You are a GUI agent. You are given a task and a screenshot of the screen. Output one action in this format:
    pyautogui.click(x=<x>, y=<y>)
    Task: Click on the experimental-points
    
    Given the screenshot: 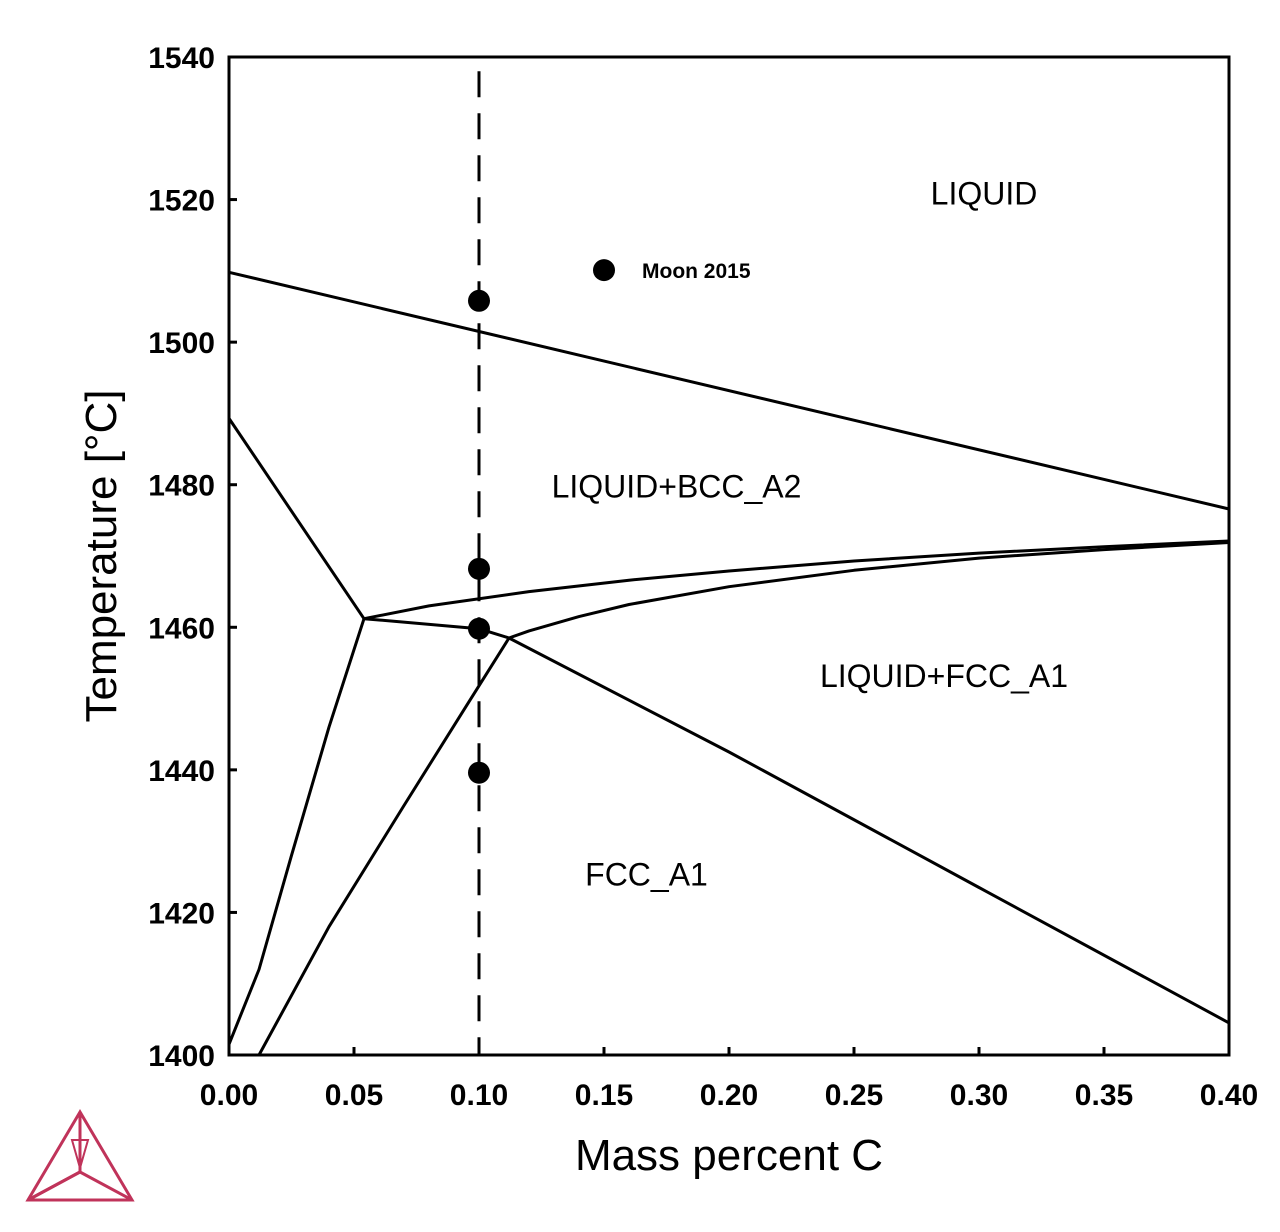 What is the action you would take?
    pyautogui.click(x=479, y=536)
    